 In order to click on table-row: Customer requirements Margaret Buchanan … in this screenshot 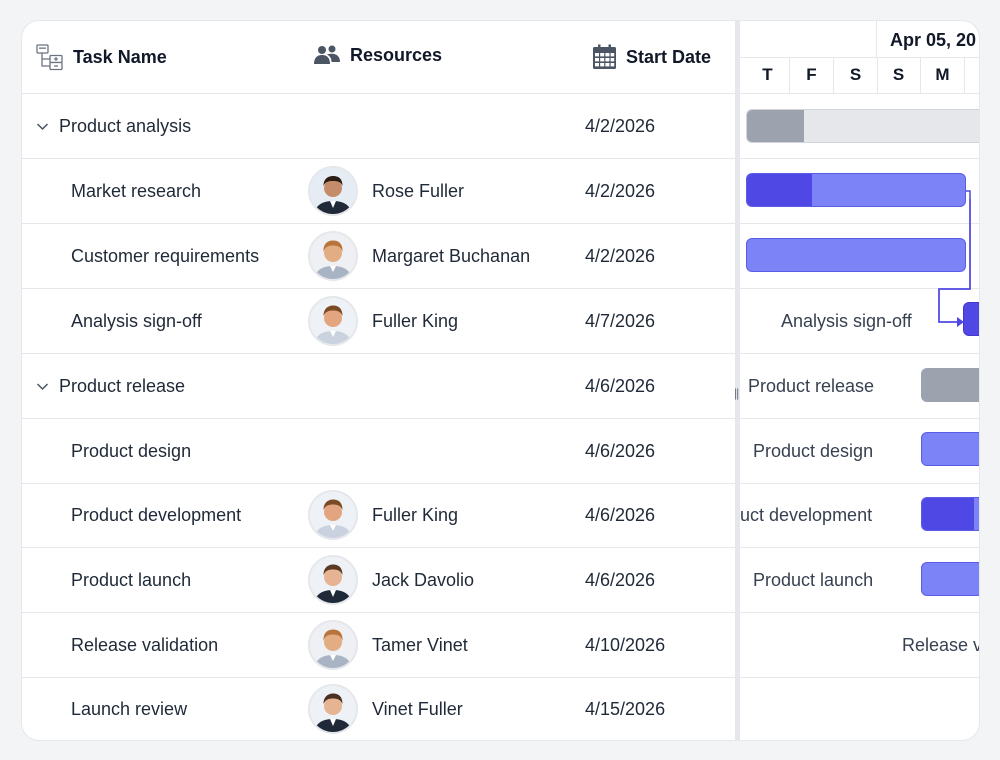, I will do `click(378, 256)`.